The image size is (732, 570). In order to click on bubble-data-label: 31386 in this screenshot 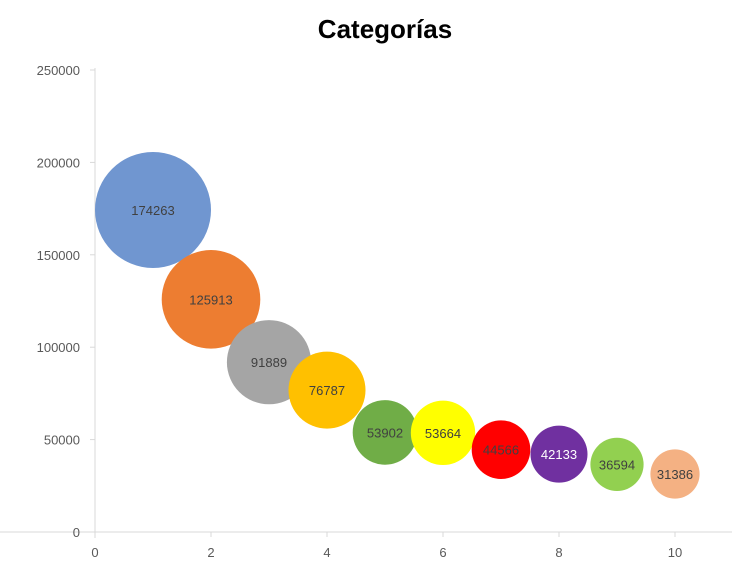, I will do `click(675, 474)`.